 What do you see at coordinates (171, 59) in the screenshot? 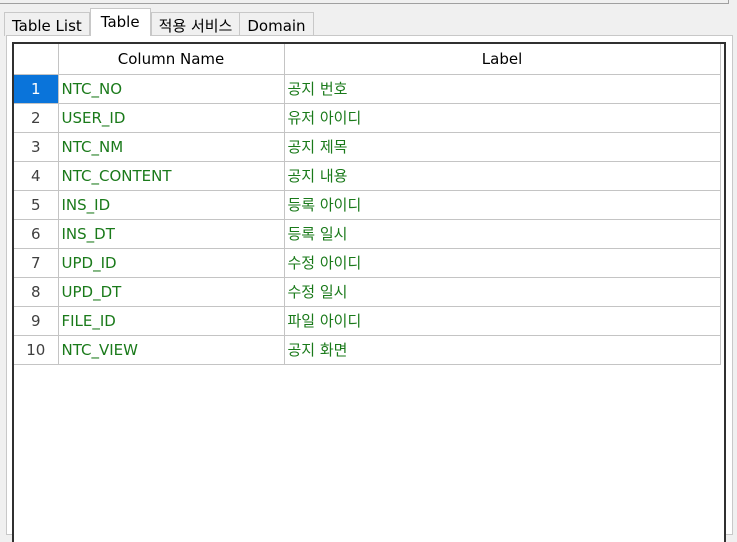
I see `column-name-header: Column Name` at bounding box center [171, 59].